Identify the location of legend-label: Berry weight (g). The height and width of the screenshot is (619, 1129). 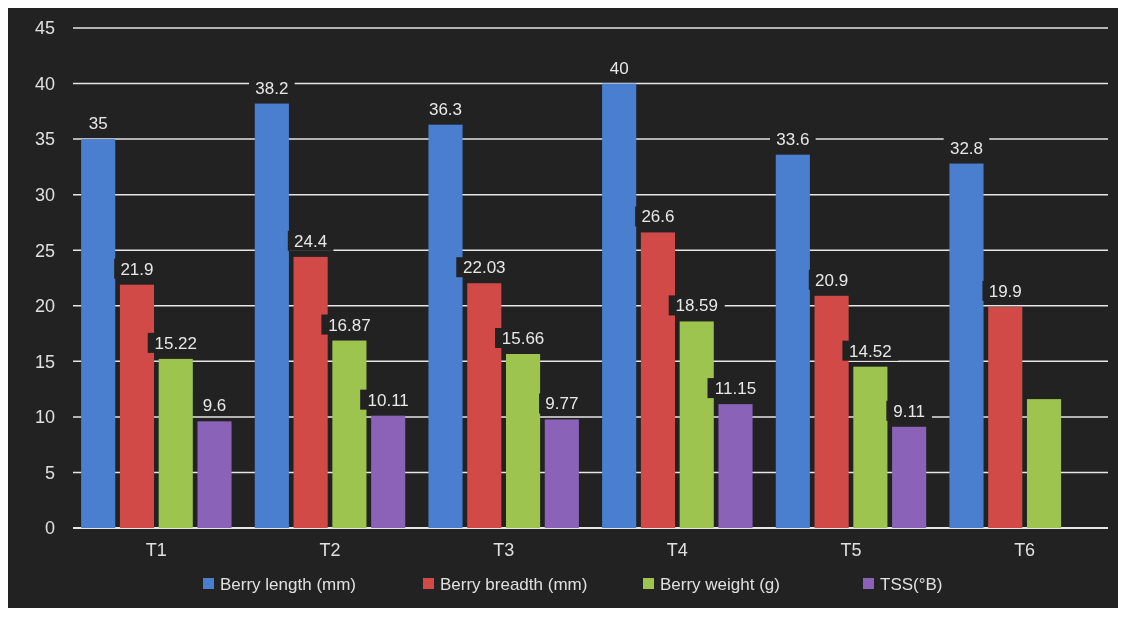
(720, 584).